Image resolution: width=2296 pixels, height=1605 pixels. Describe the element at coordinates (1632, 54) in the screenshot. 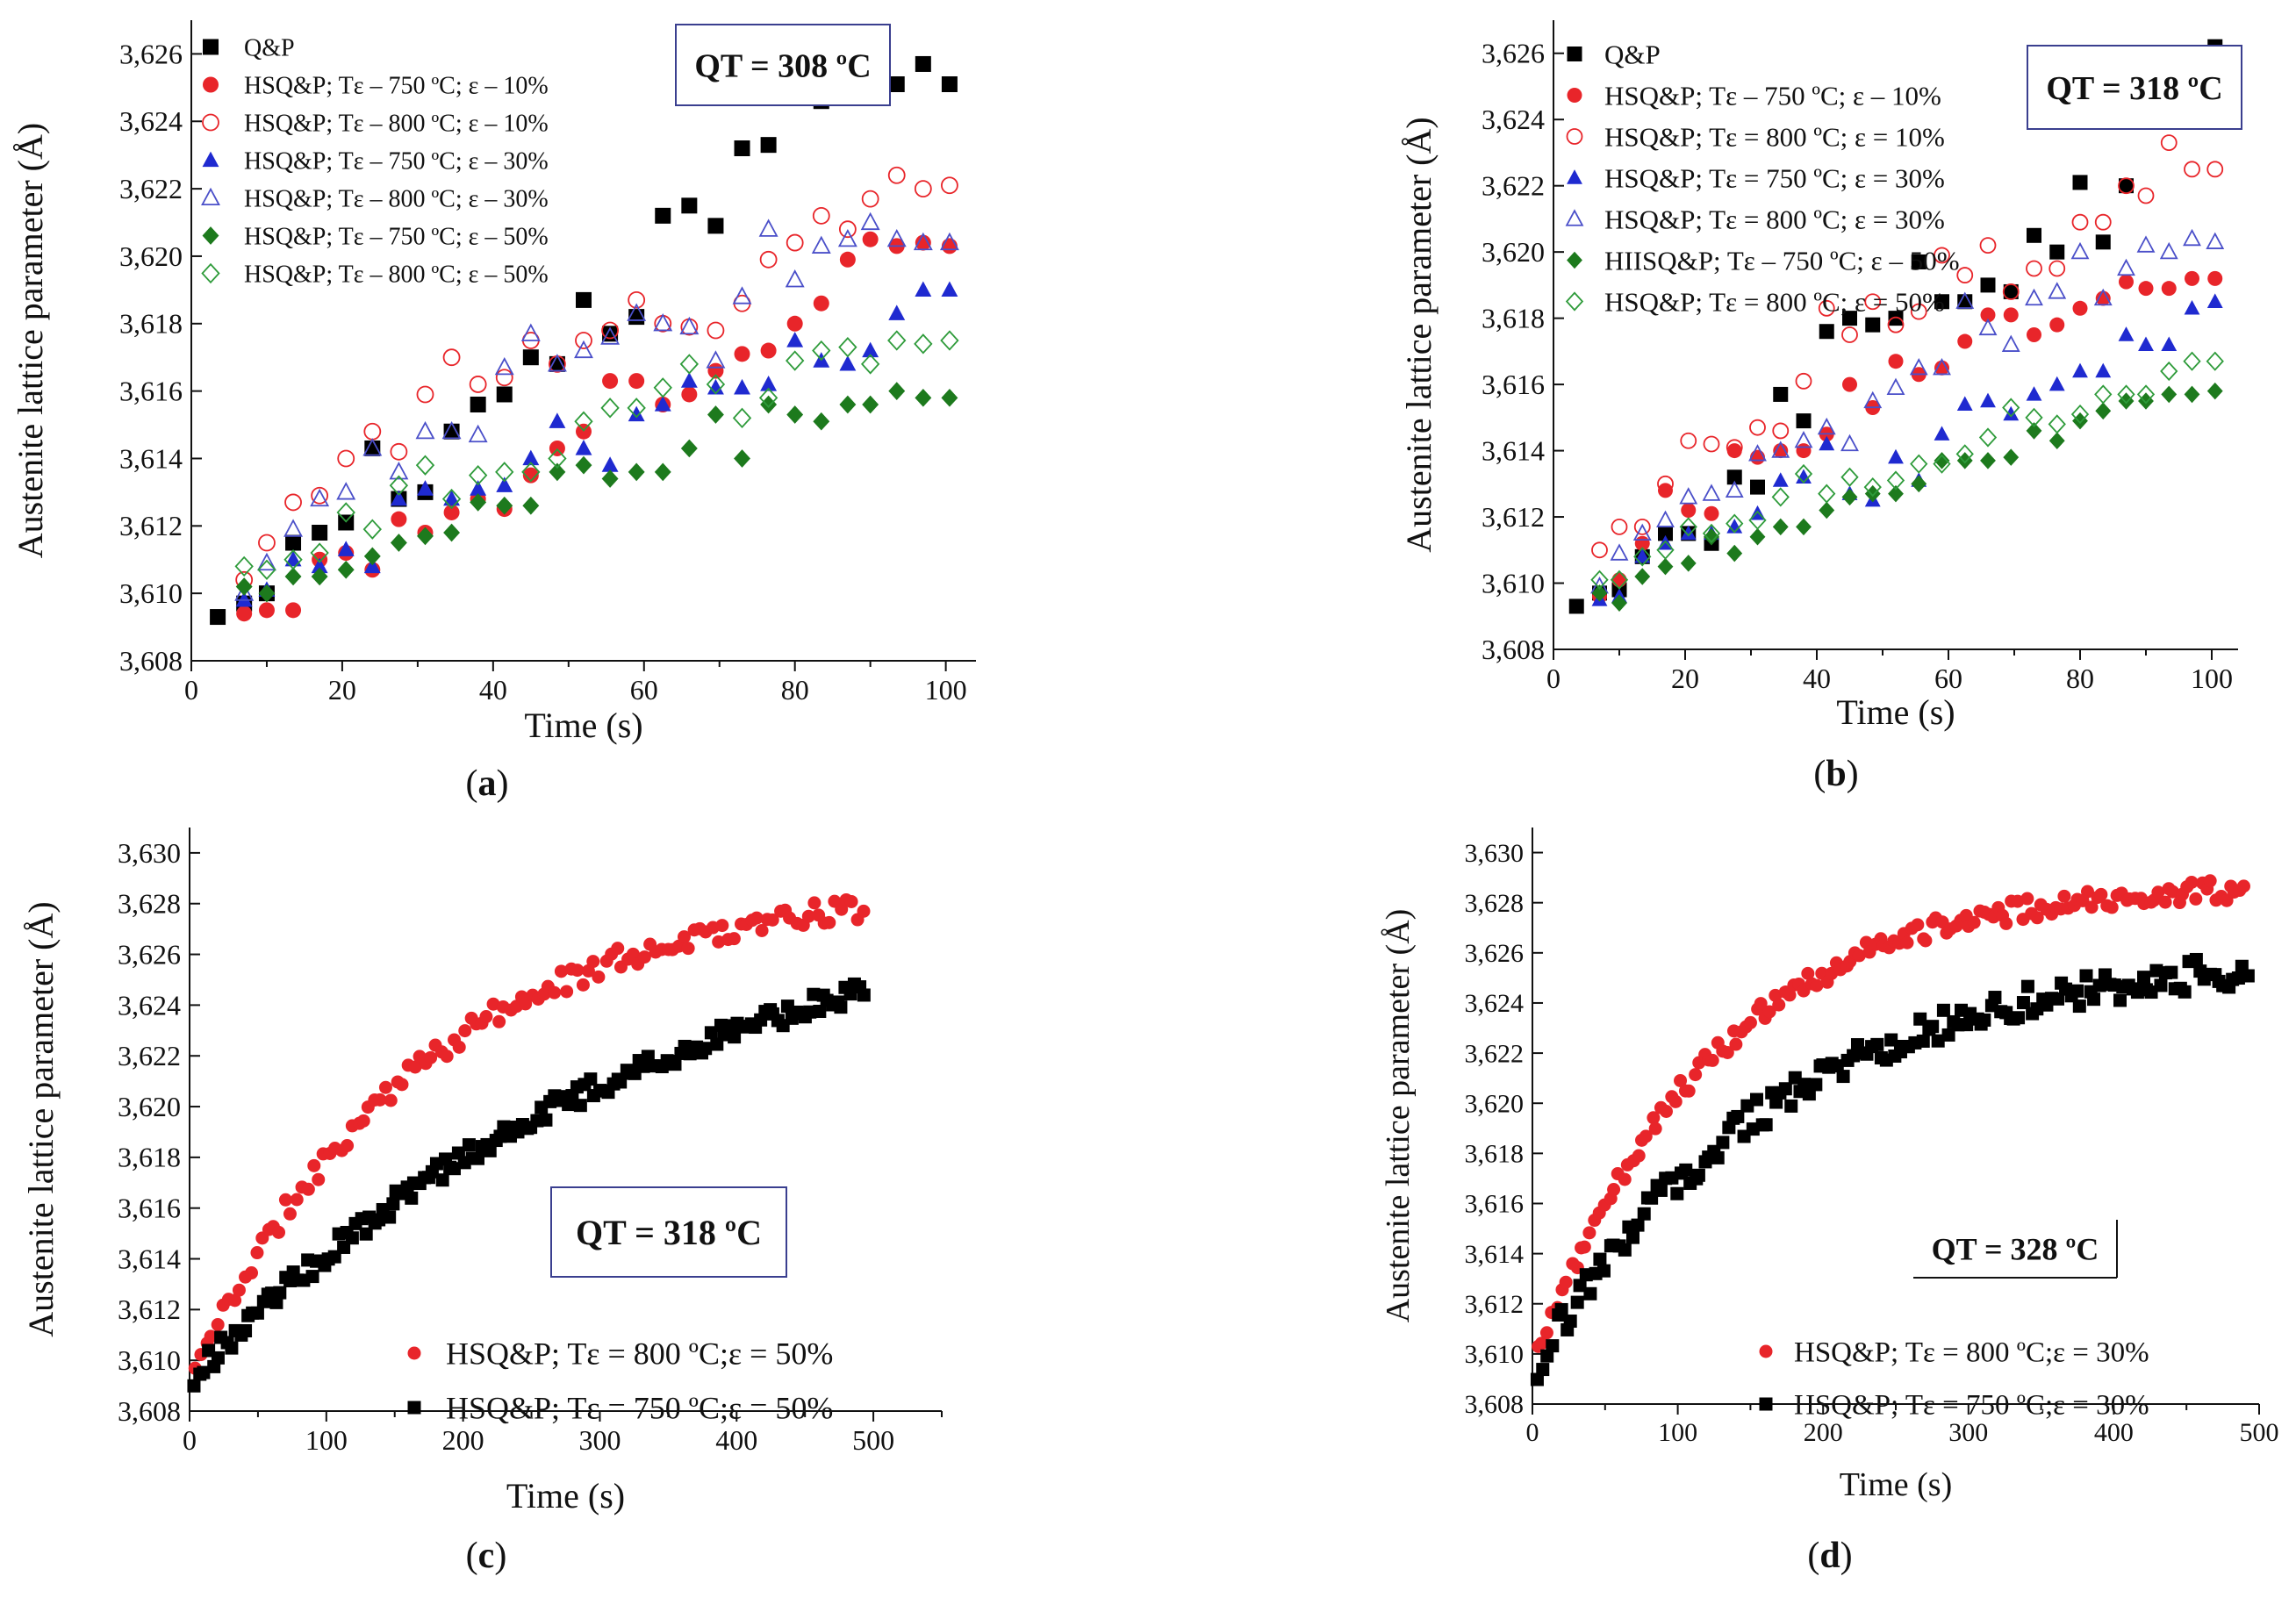

I see `legend-entry-label: Q&P` at that location.